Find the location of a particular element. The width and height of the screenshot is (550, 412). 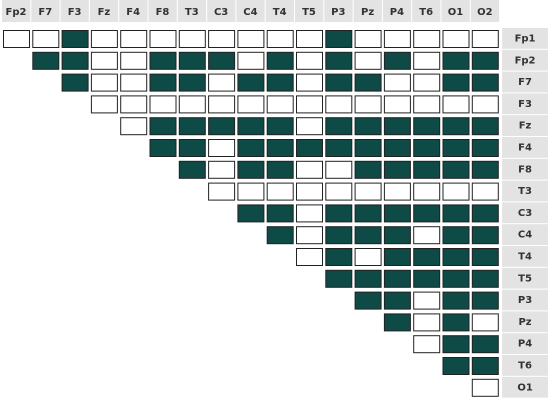

column-header: P3 is located at coordinates (338, 12).